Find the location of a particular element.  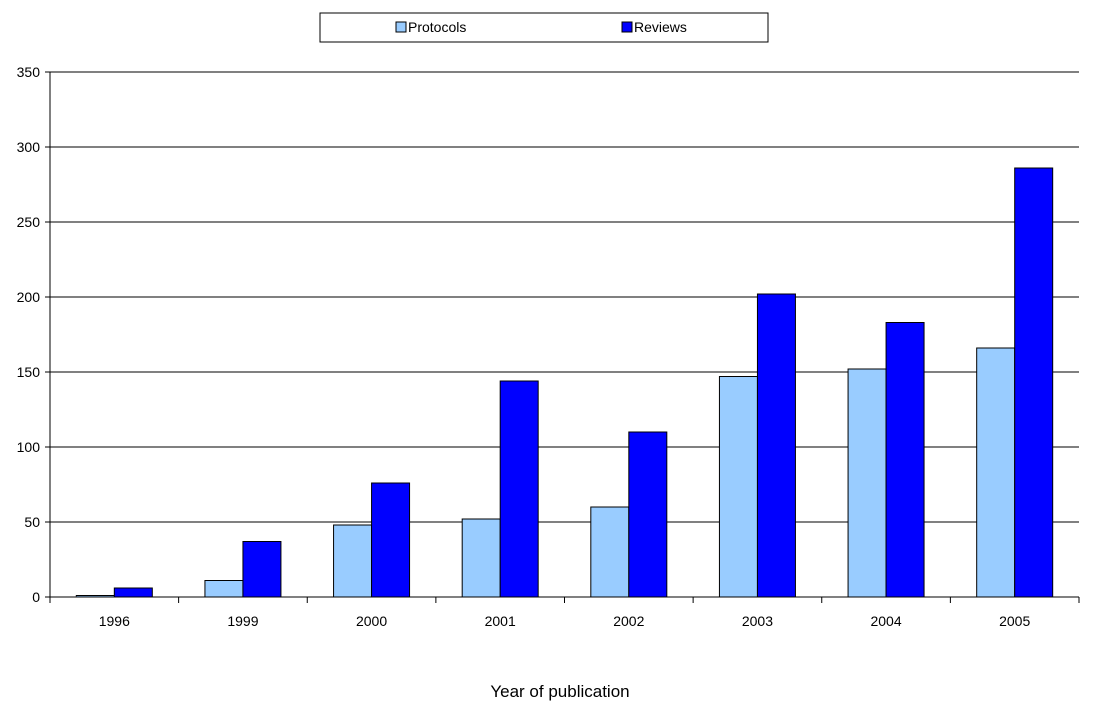

bar-reviews-2005 is located at coordinates (1034, 382).